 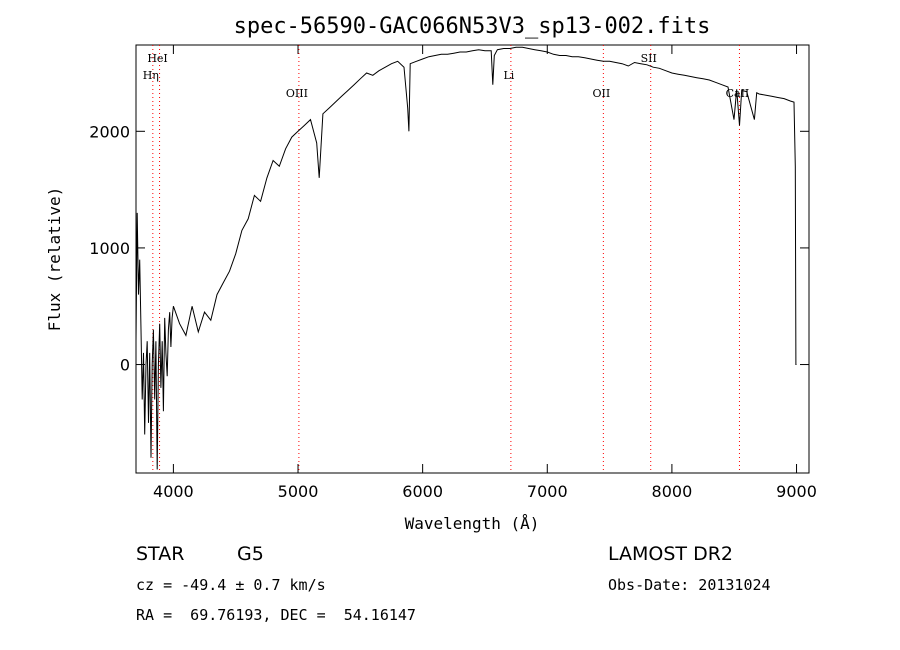 I want to click on spectral-line-label: SII, so click(x=649, y=58).